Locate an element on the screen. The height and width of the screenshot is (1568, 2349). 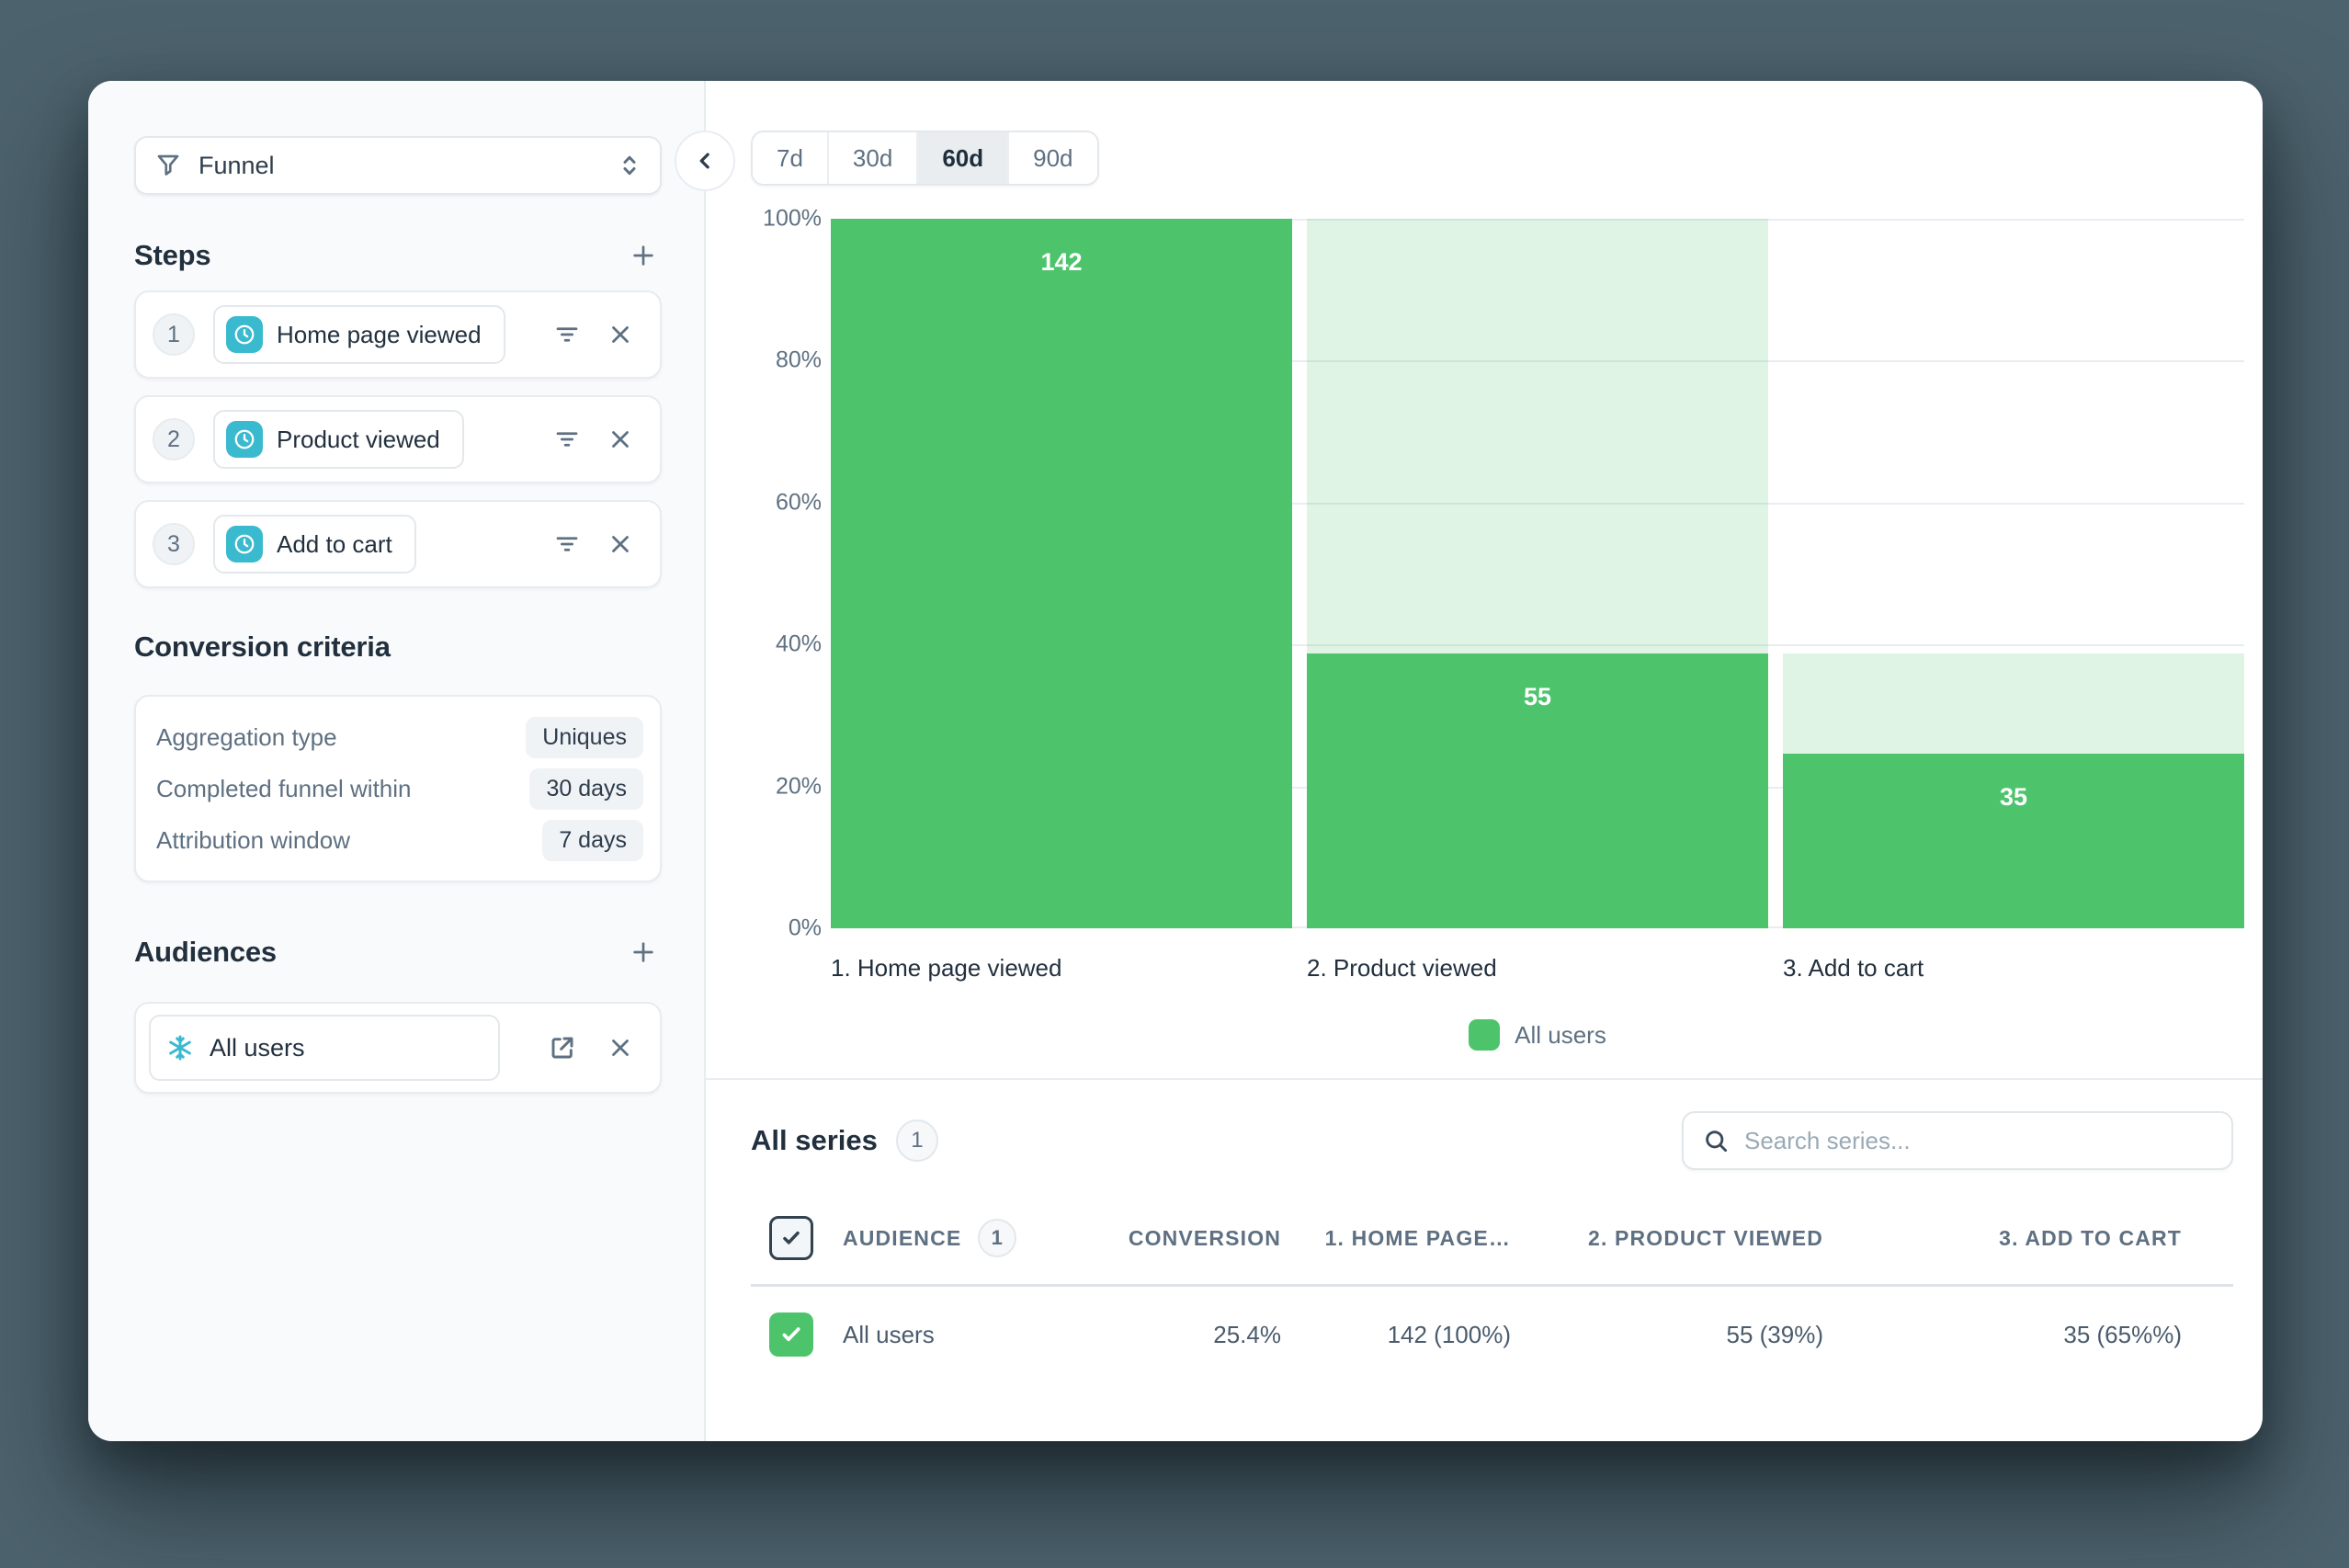
search-series-input is located at coordinates (1978, 1140).